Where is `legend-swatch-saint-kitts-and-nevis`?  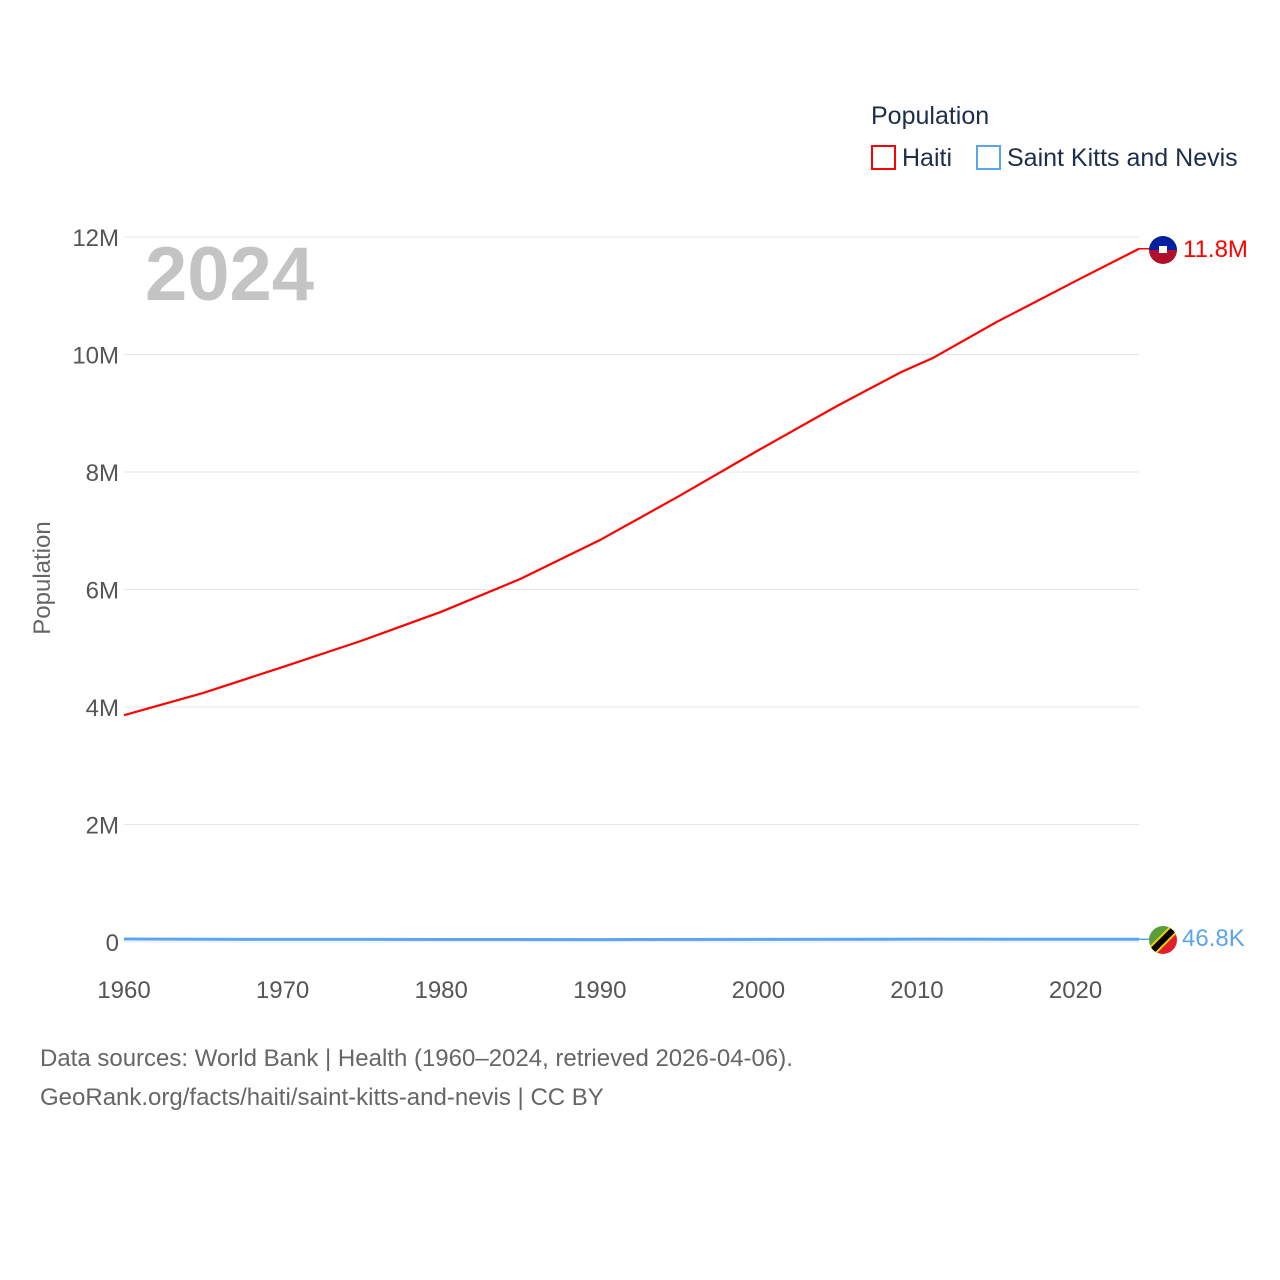 legend-swatch-saint-kitts-and-nevis is located at coordinates (988, 157).